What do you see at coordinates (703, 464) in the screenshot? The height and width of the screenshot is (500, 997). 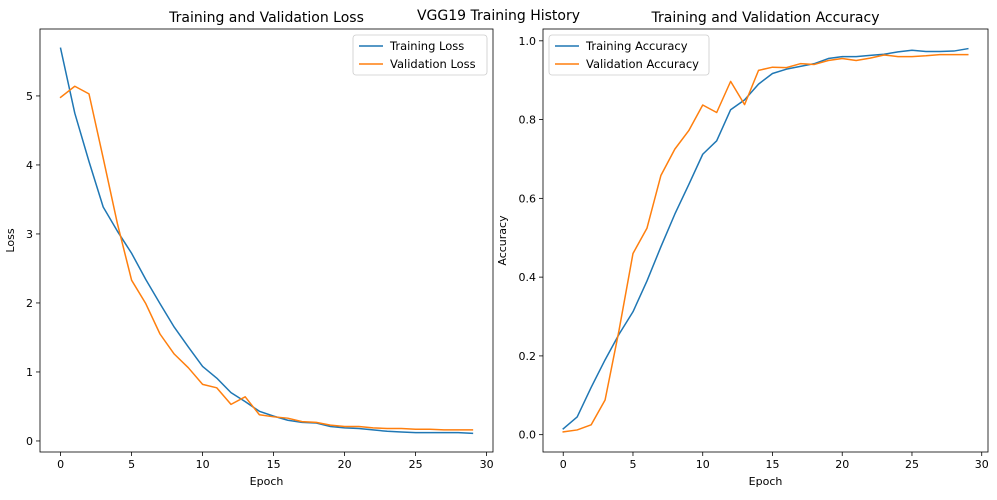 I see `accuracy-x-tick-label: 10` at bounding box center [703, 464].